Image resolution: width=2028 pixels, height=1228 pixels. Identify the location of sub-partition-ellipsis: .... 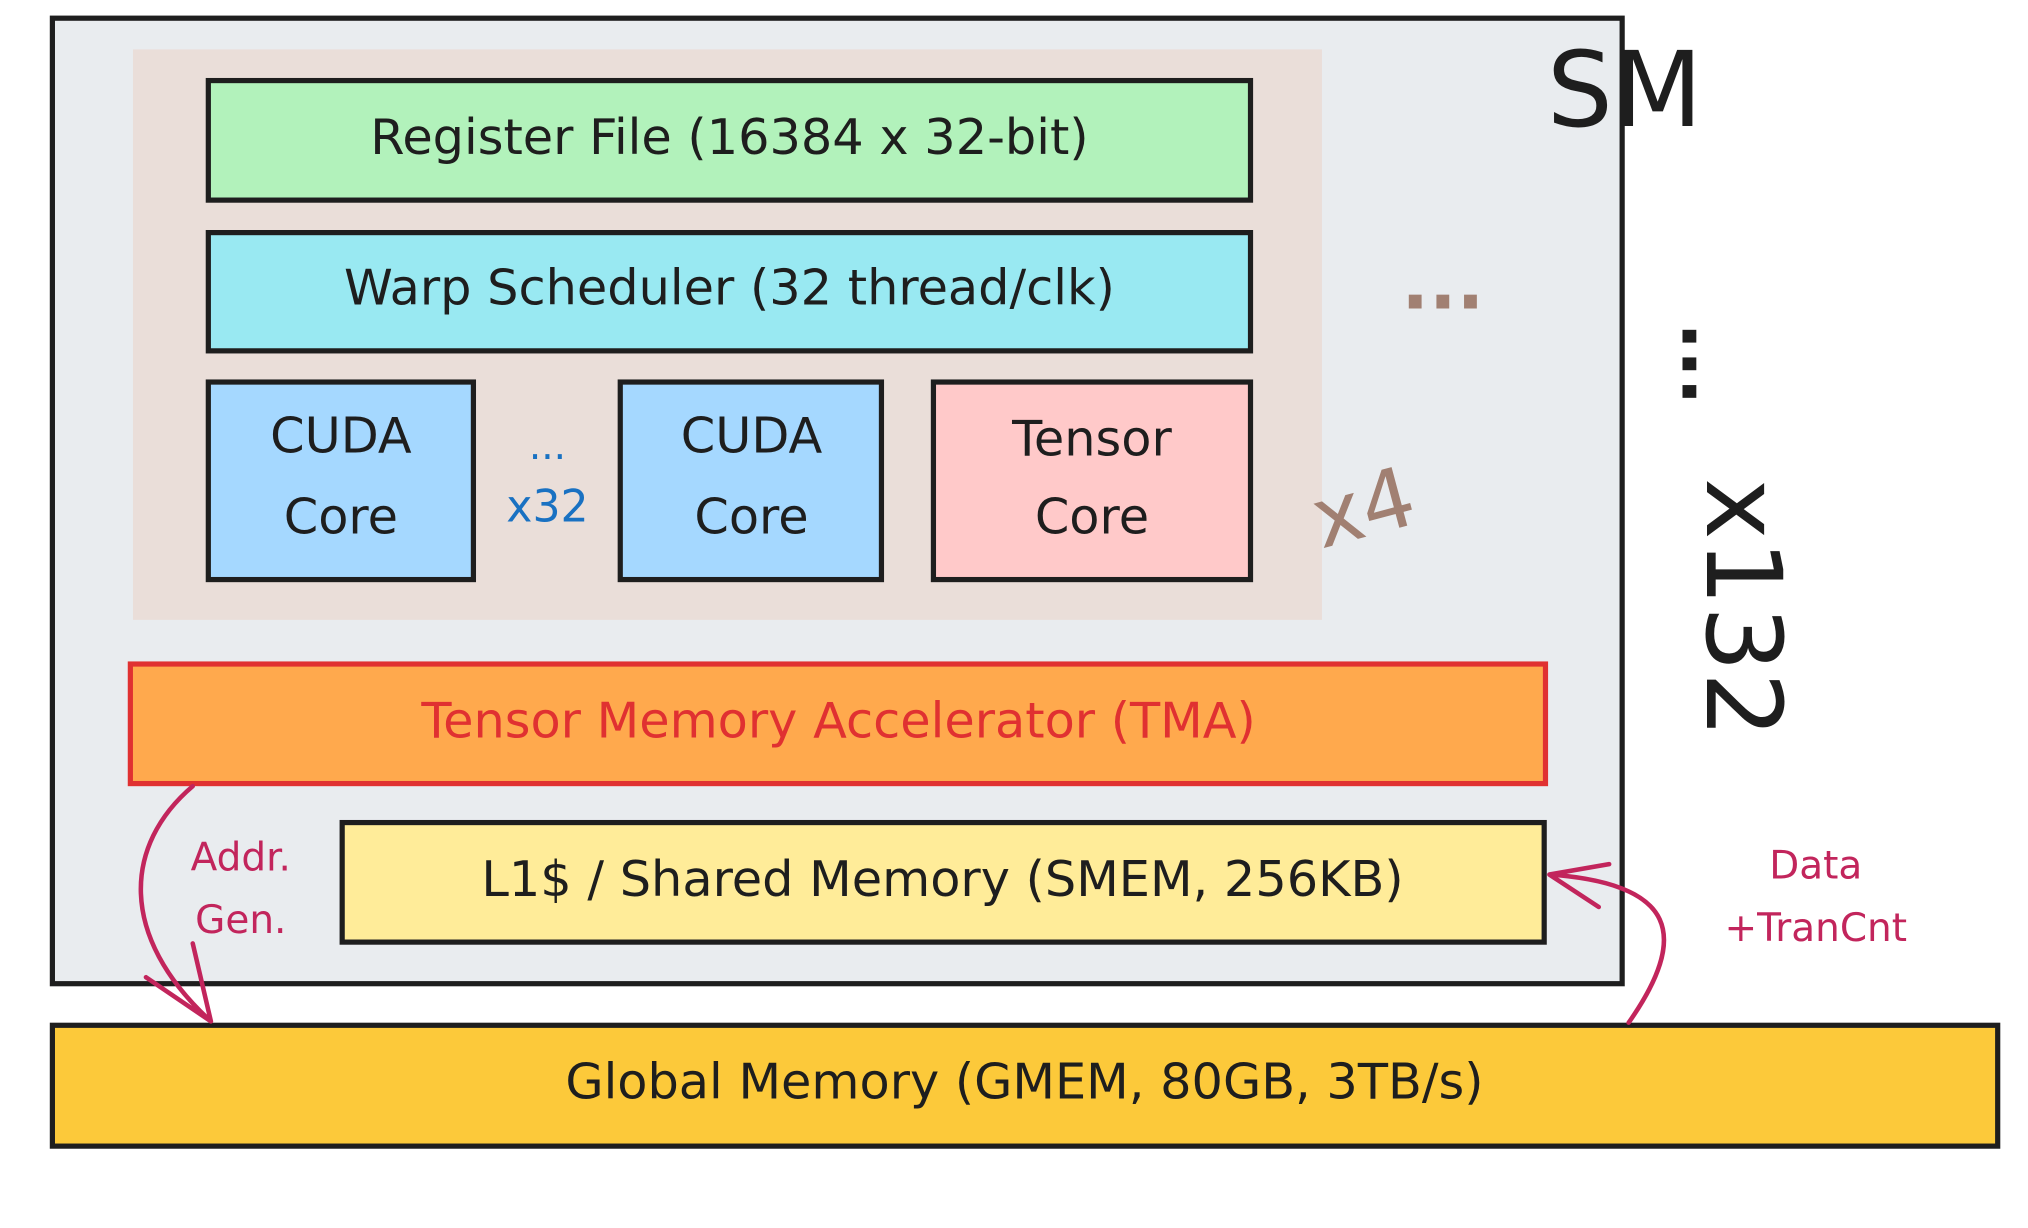
(1442, 283).